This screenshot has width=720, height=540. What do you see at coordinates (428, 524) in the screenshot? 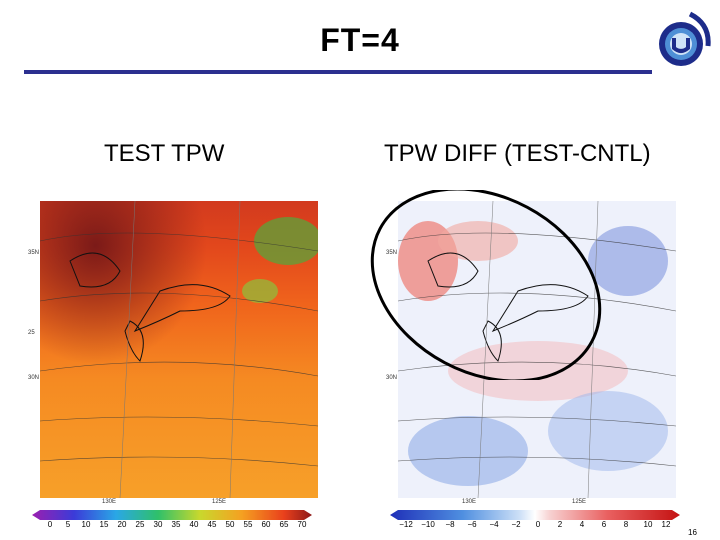
I see `tick-label: −10` at bounding box center [428, 524].